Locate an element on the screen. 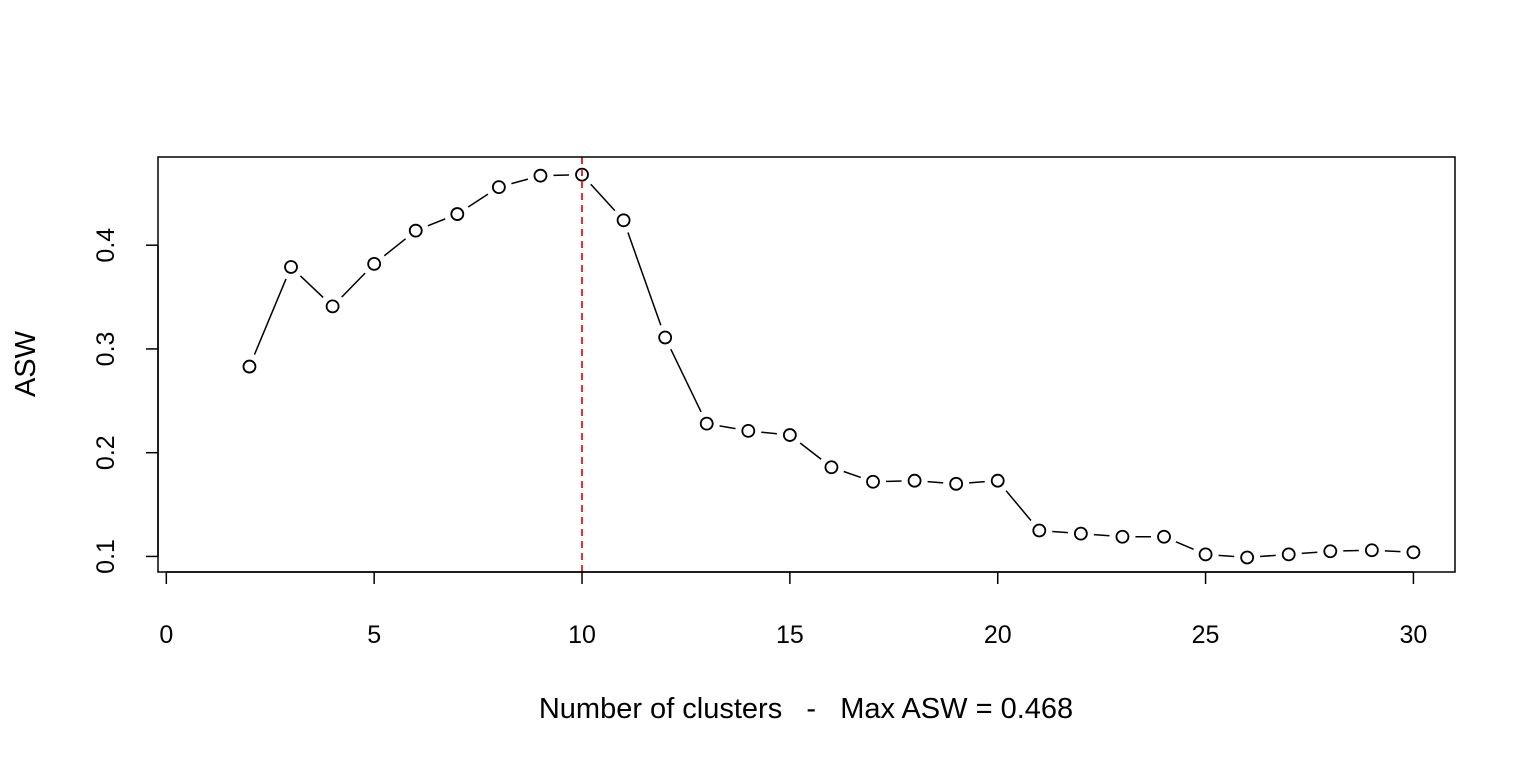 Image resolution: width=1536 pixels, height=768 pixels. y-tick-label: 0.4 is located at coordinates (106, 245).